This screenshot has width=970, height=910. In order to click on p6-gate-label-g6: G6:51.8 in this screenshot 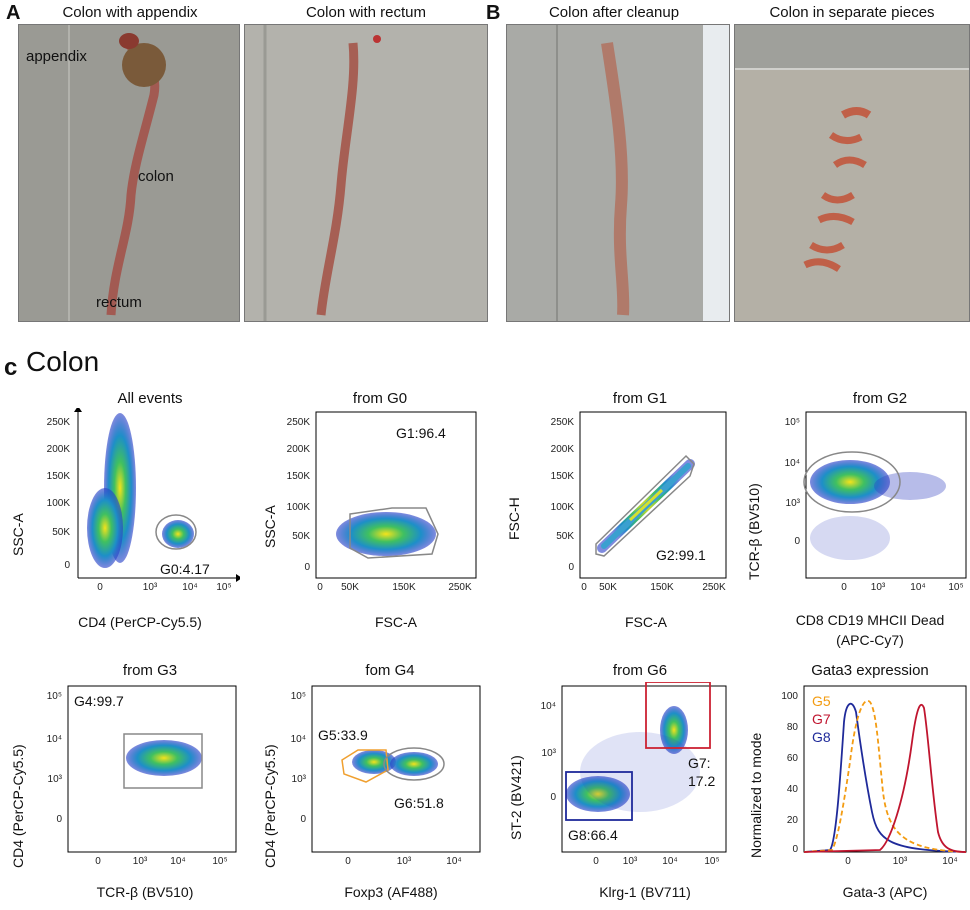, I will do `click(419, 803)`.